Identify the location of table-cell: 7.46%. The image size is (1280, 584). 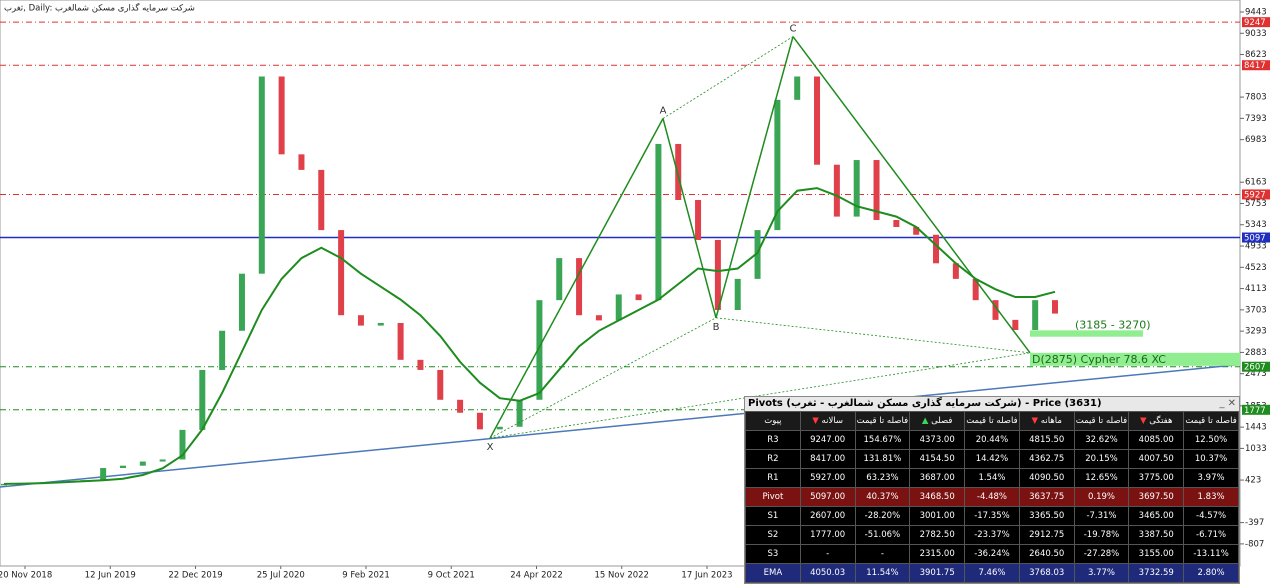
(992, 573).